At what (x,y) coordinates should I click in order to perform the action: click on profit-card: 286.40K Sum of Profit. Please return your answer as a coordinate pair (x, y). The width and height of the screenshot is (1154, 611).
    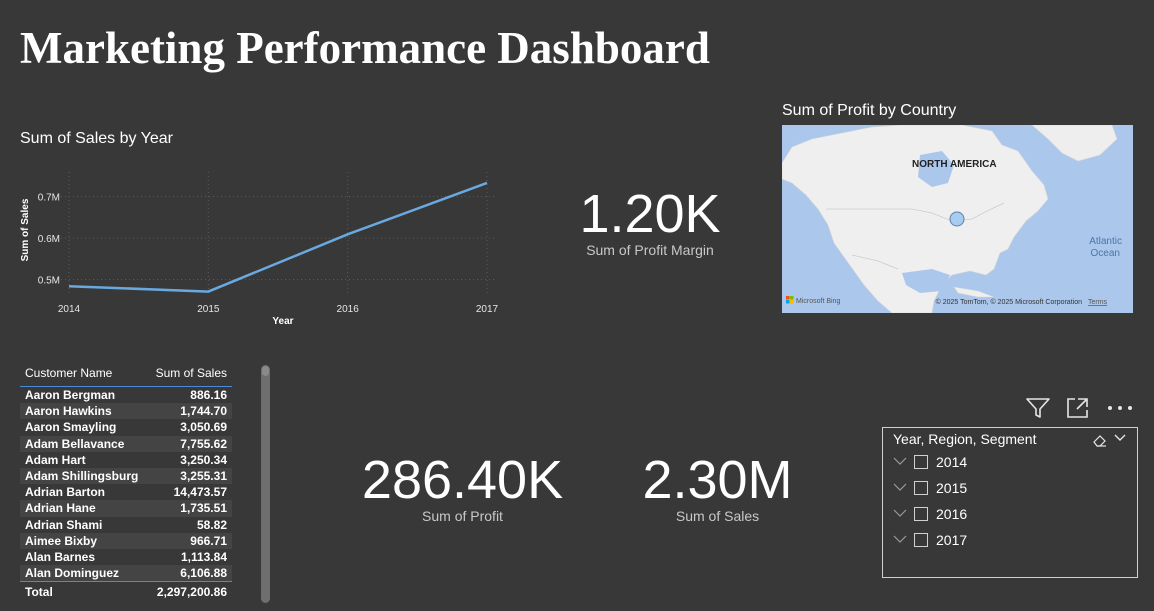
    Looking at the image, I should click on (462, 488).